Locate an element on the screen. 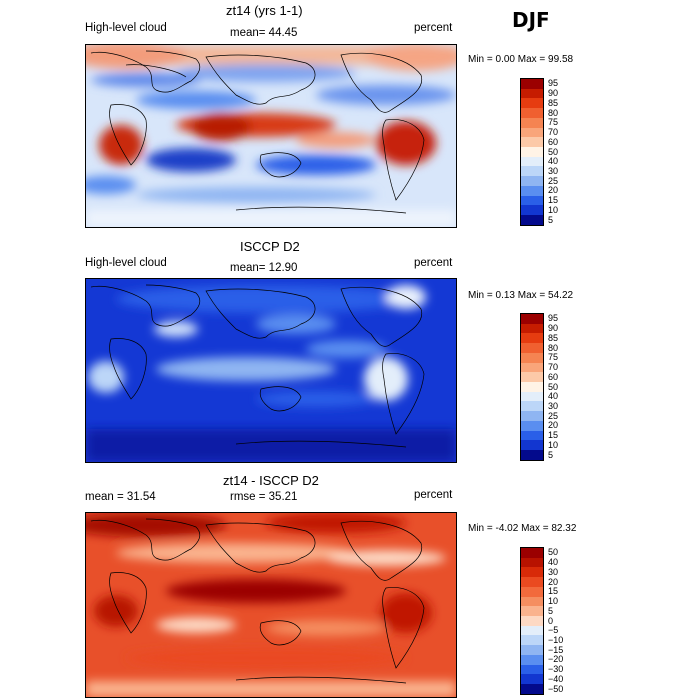 This screenshot has width=700, height=700. colorbar-tick-label: −15 is located at coordinates (556, 649).